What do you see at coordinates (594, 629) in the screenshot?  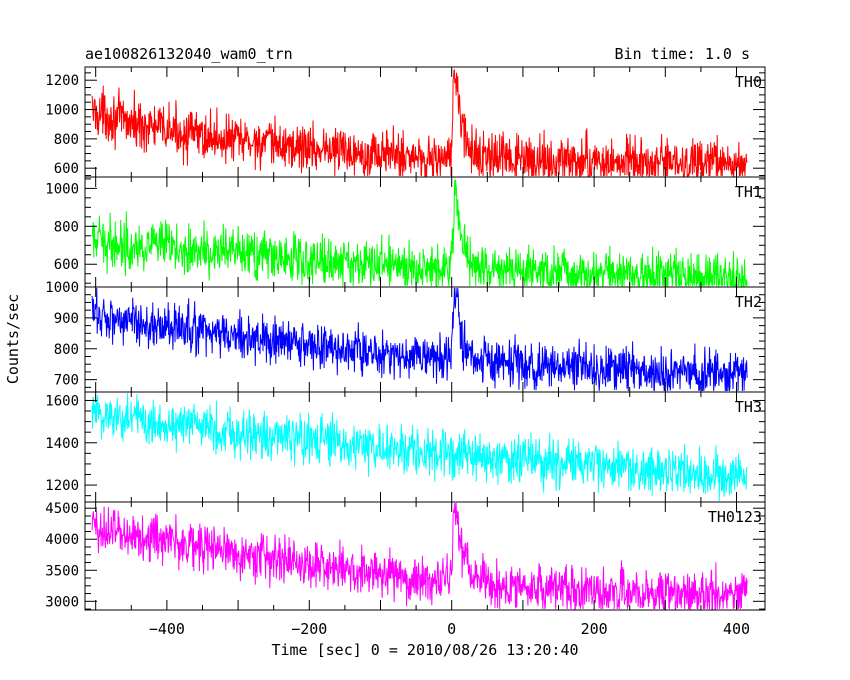 I see `x-tick-label: 200` at bounding box center [594, 629].